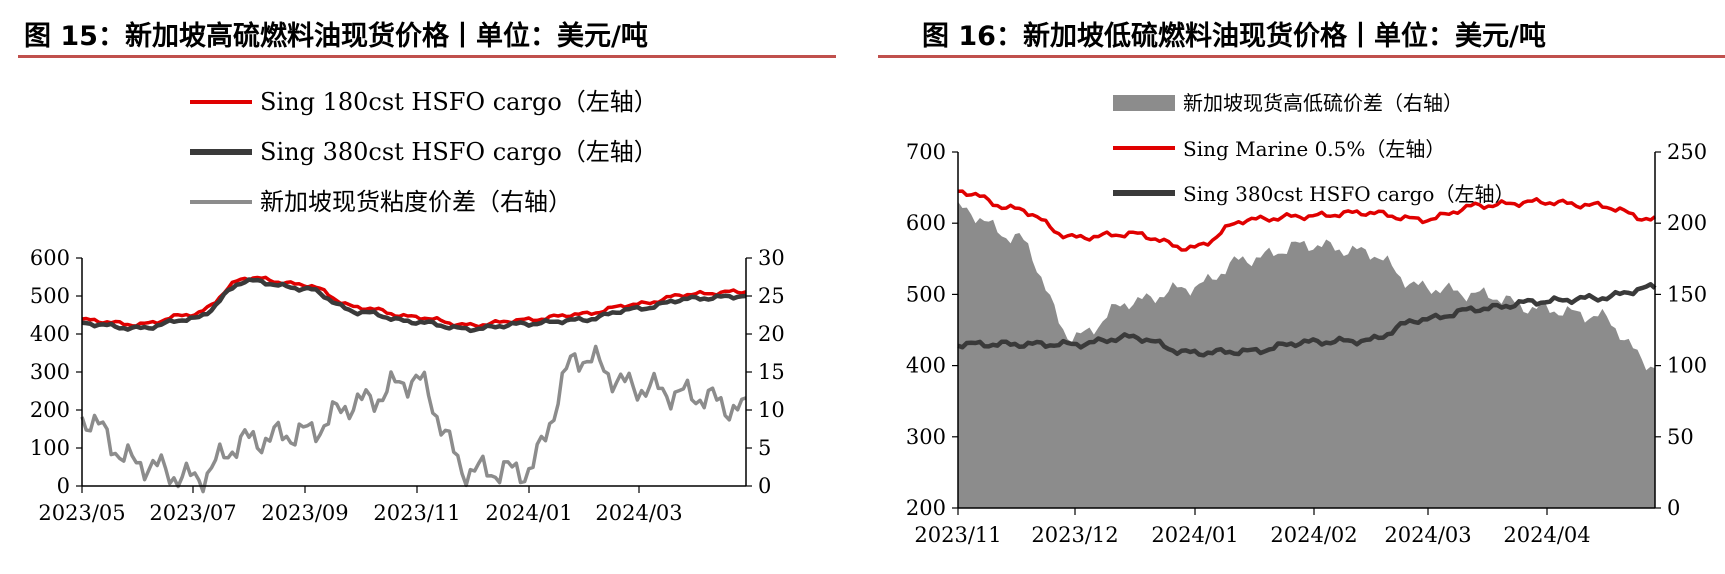  I want to click on y2-tick-label: 250, so click(1687, 152).